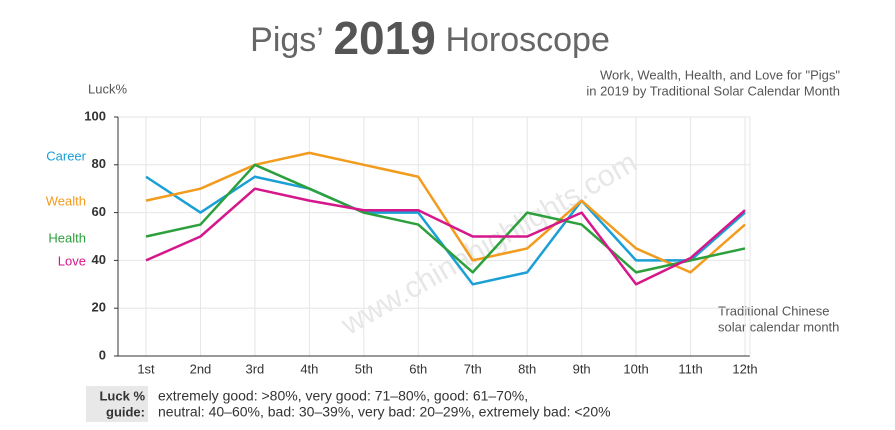  I want to click on chart-title: Pigs’ 2019 Horoscope, so click(430, 38).